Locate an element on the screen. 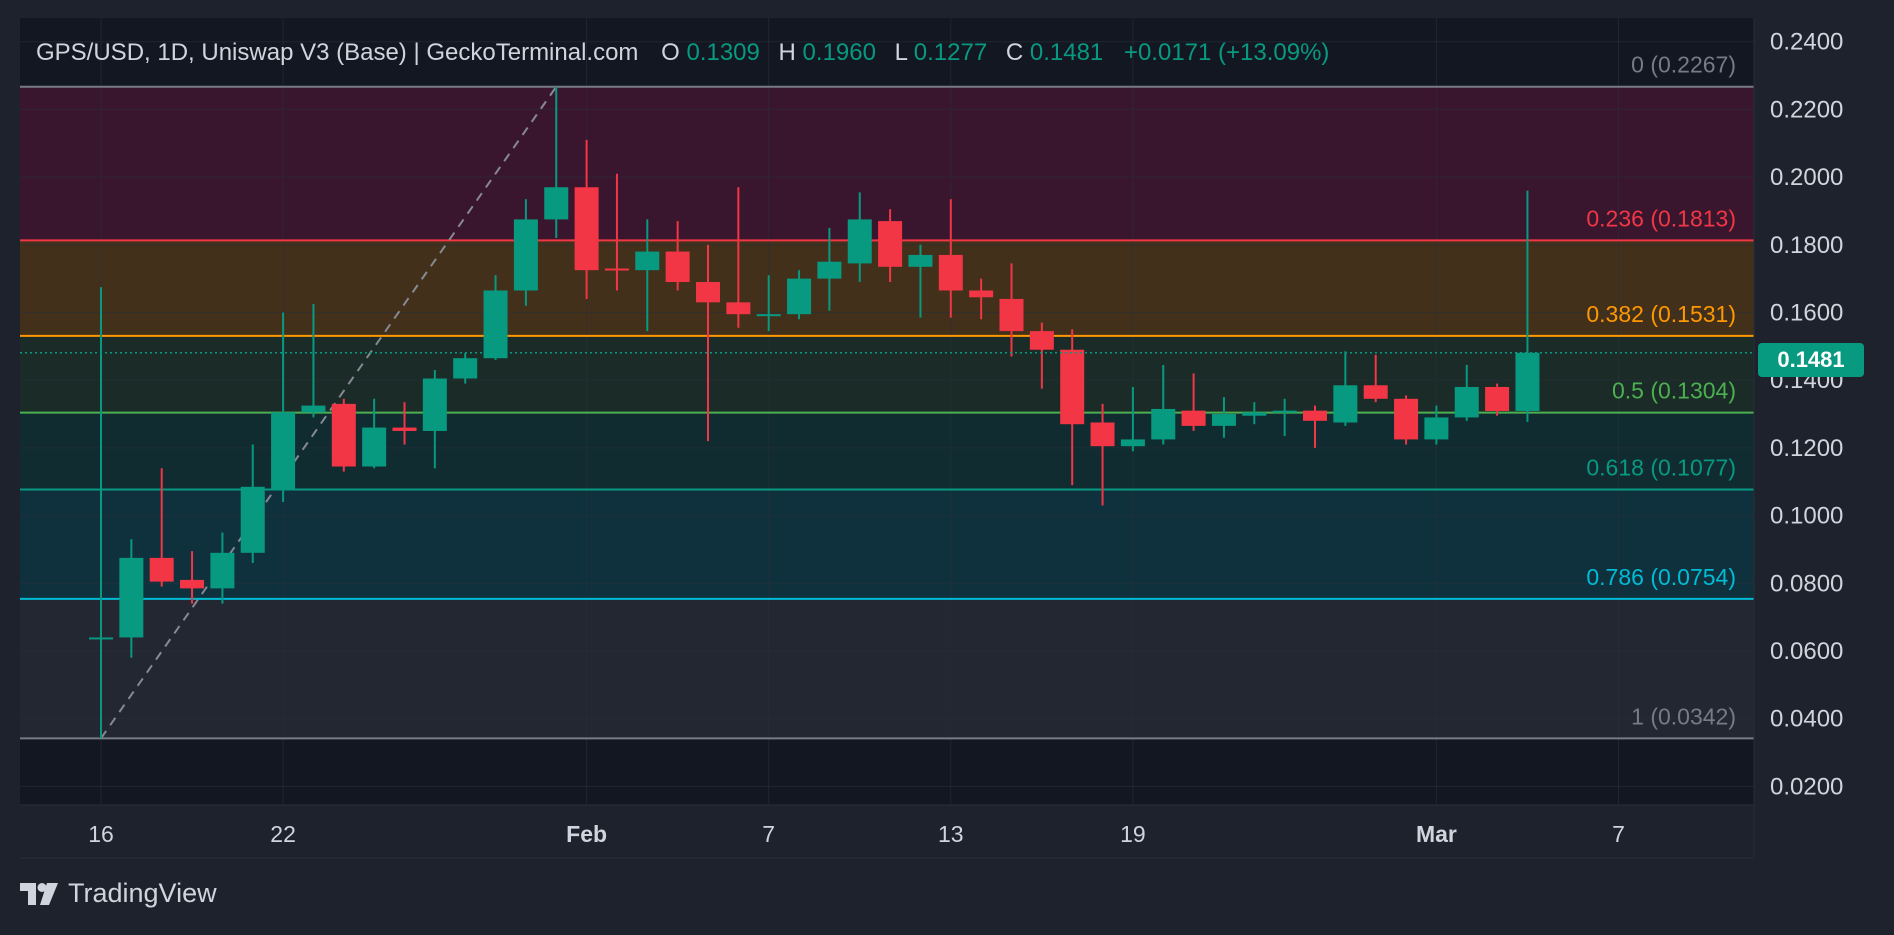  x-tick-label: 7 is located at coordinates (1618, 834).